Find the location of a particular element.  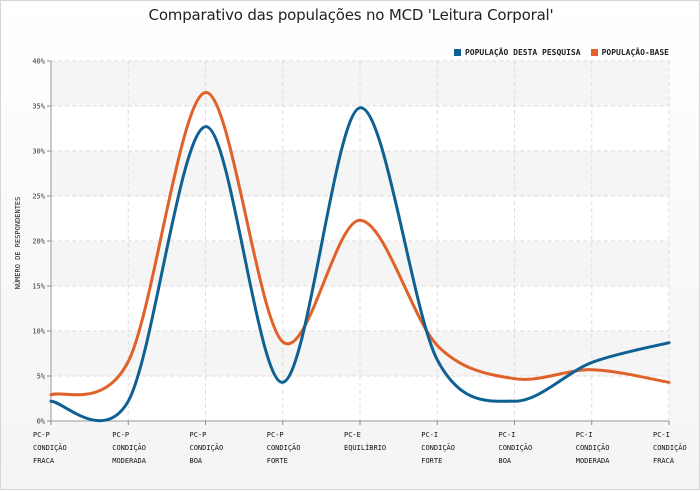

legend-item-series-1: POPULAÇÃO DESTA PESQUISA is located at coordinates (517, 52).